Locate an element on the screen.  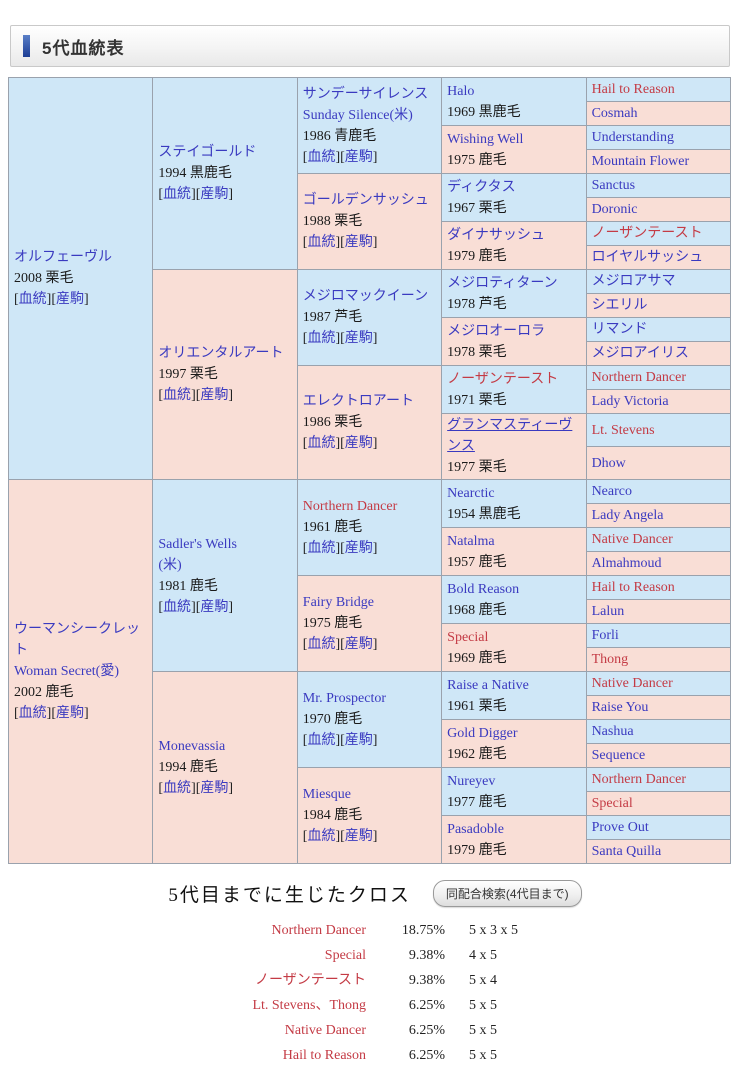
horse-link: Santa Quilla is located at coordinates (626, 851).